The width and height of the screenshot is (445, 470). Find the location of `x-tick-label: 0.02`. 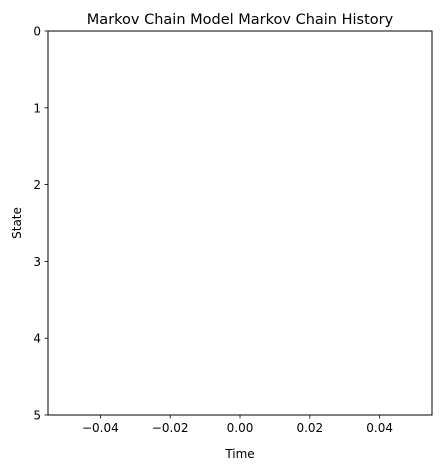

x-tick-label: 0.02 is located at coordinates (309, 428).